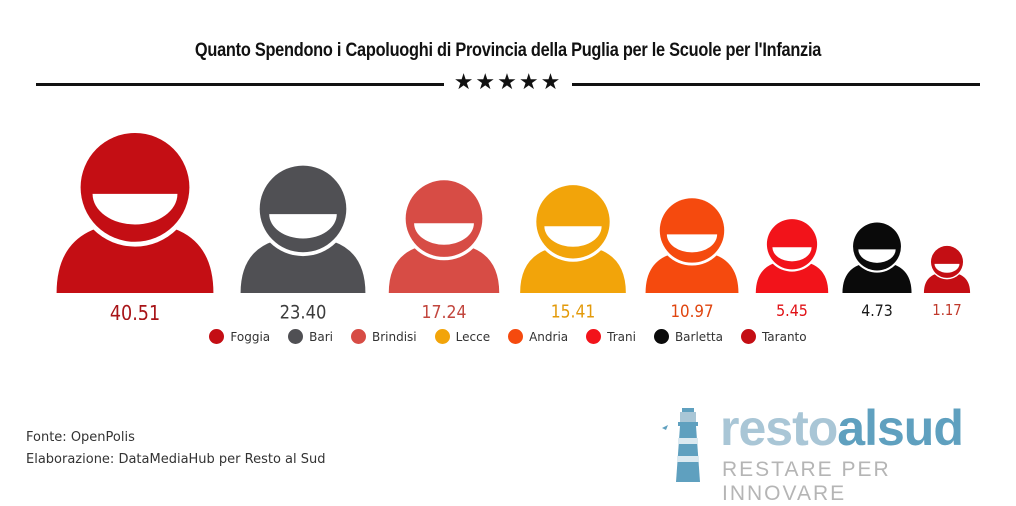  What do you see at coordinates (443, 310) in the screenshot?
I see `value-label: 17.24` at bounding box center [443, 310].